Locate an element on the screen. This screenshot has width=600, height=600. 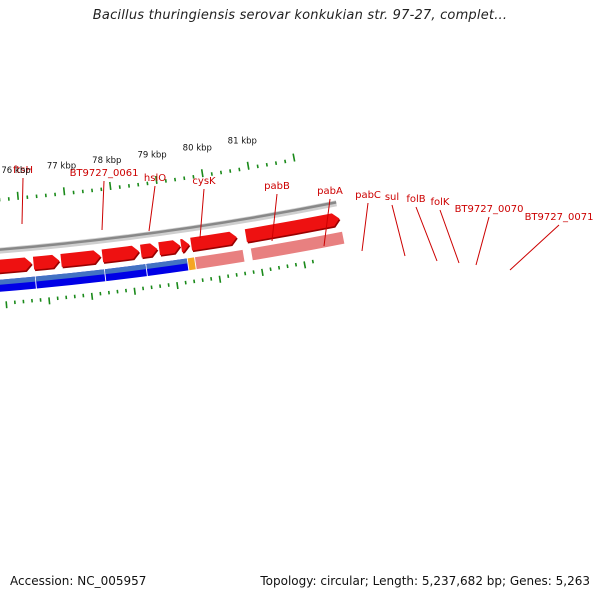
kbp-label: 79 kbp is located at coordinates (151, 155).